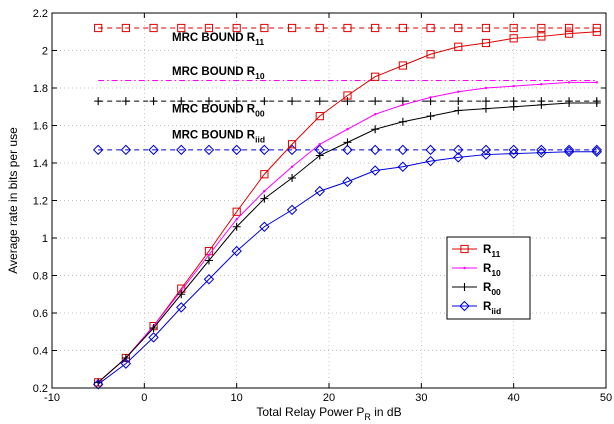 The width and height of the screenshot is (614, 424). I want to click on legend-label: R00, so click(492, 289).